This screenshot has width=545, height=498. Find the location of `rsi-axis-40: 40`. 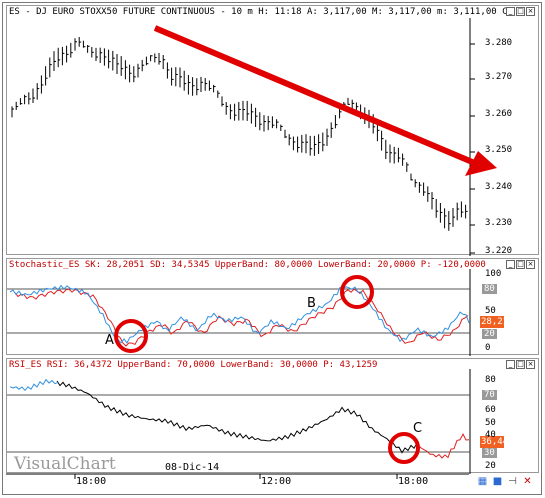

rsi-axis-40: 40 is located at coordinates (490, 435).